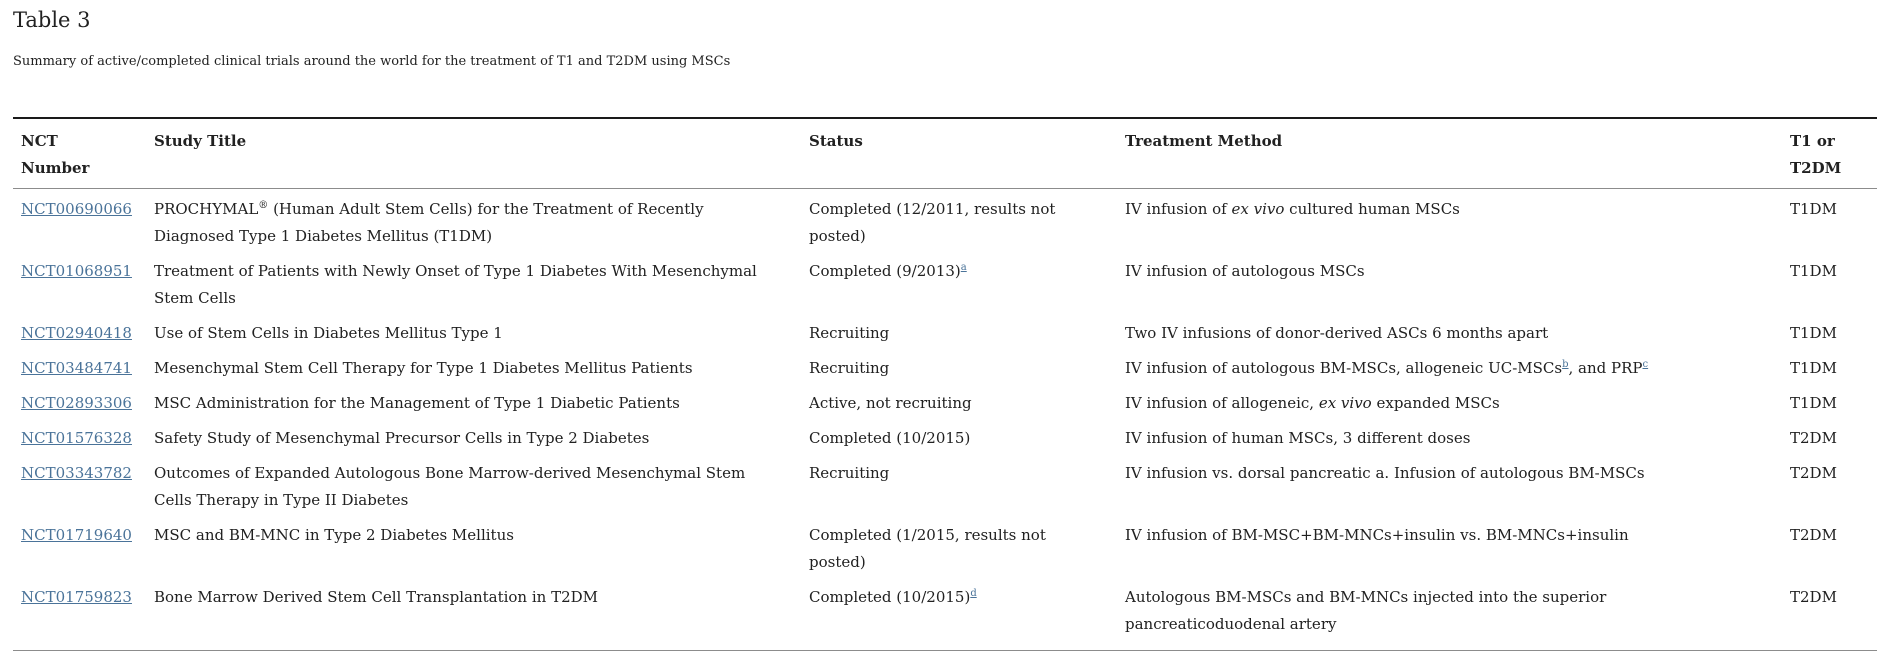 The image size is (1892, 651). I want to click on nct-number-cell: NCT03484741, so click(79, 368).